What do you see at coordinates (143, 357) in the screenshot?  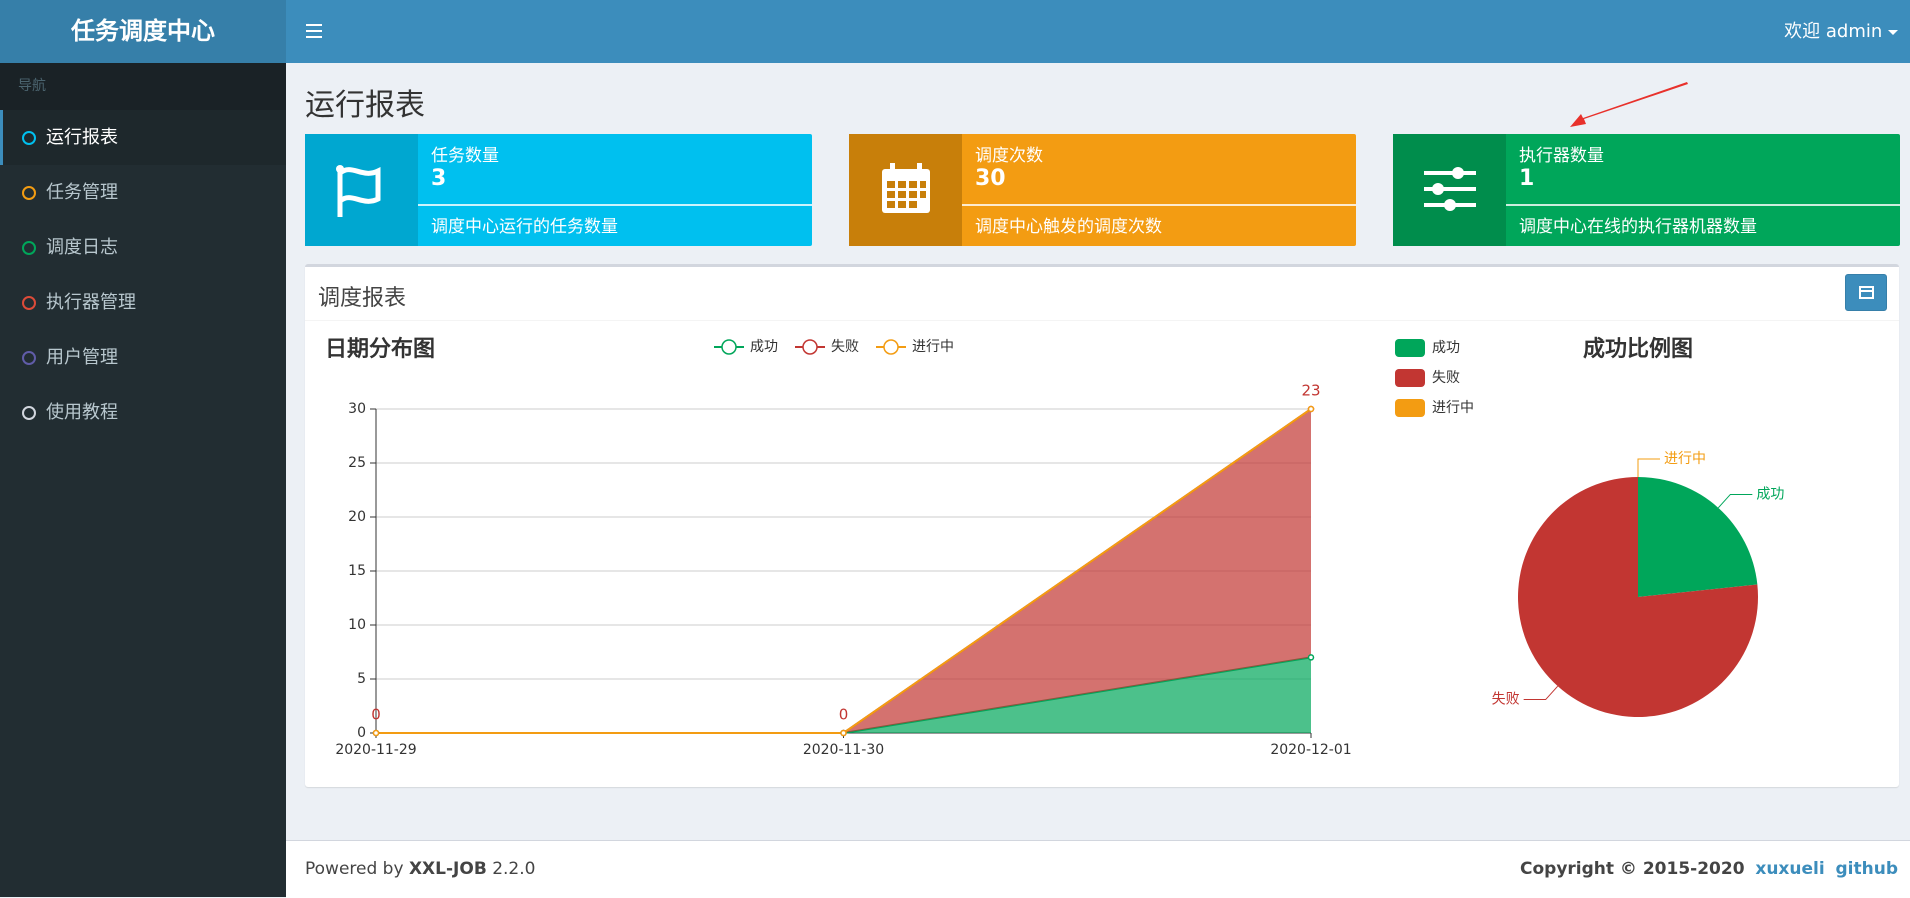 I see `menu-item: 用户管理` at bounding box center [143, 357].